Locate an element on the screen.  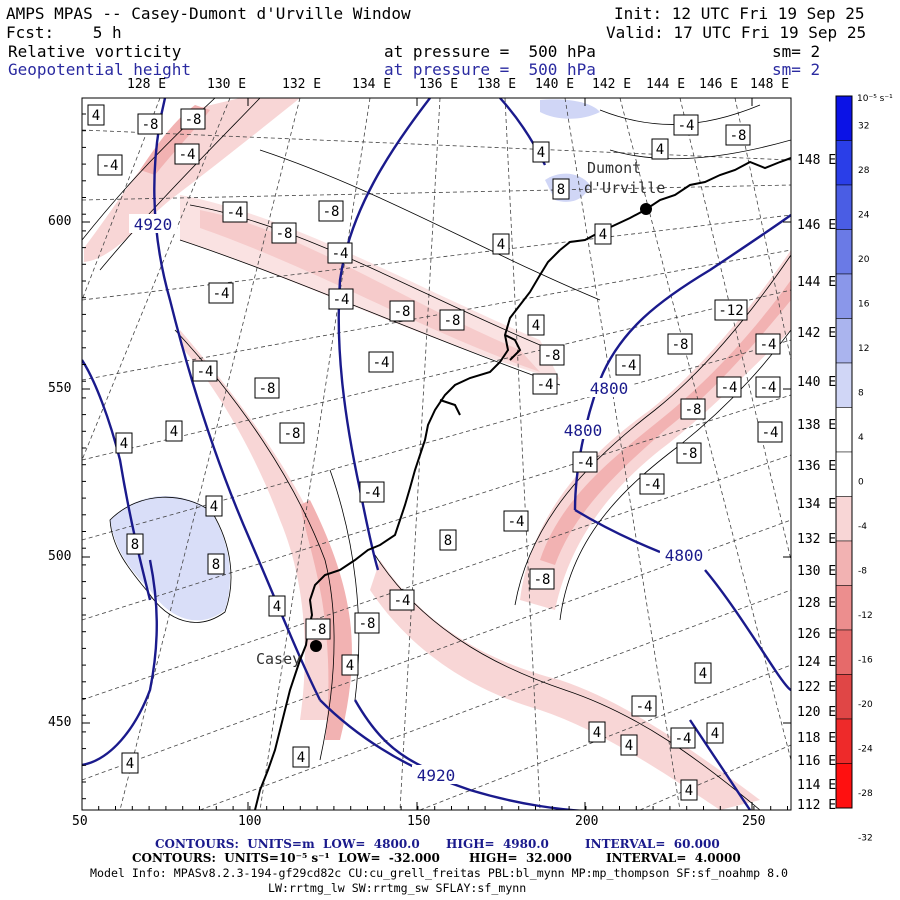
vort-contour-info-c: INTERVAL= 4.0000 is located at coordinates (673, 858).